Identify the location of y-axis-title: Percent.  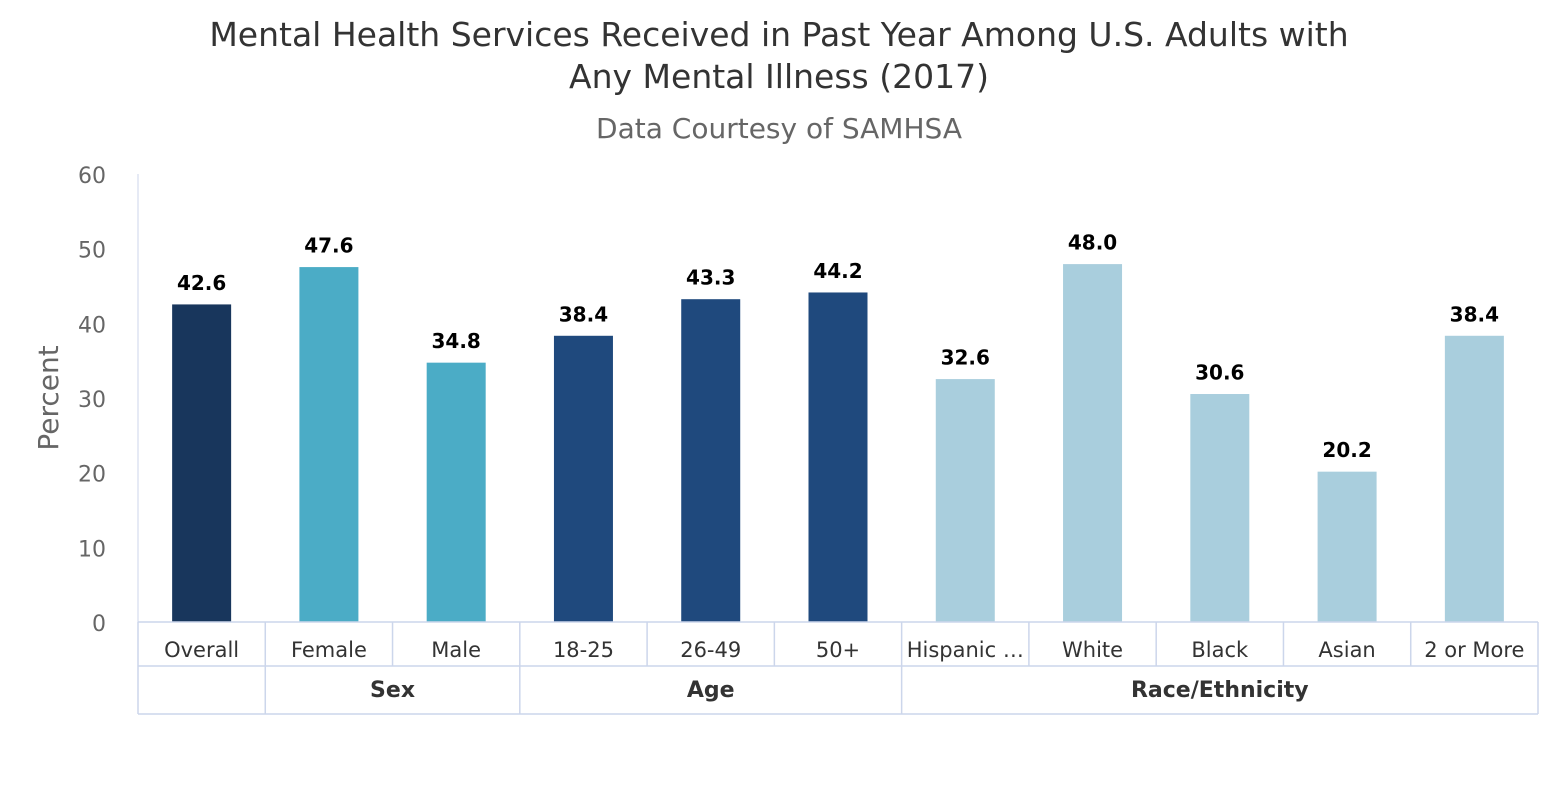
(48, 397).